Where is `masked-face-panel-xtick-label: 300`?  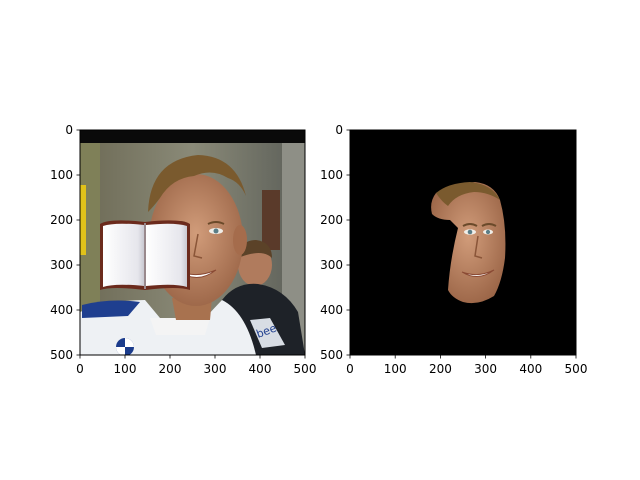 masked-face-panel-xtick-label: 300 is located at coordinates (485, 369).